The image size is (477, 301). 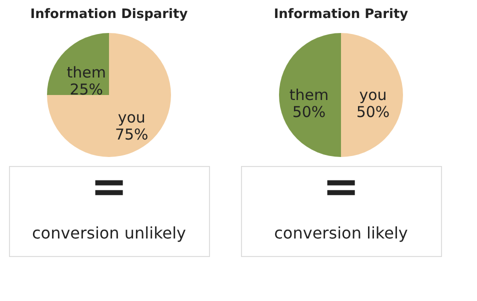 What do you see at coordinates (341, 14) in the screenshot?
I see `chart-title: Information Parity` at bounding box center [341, 14].